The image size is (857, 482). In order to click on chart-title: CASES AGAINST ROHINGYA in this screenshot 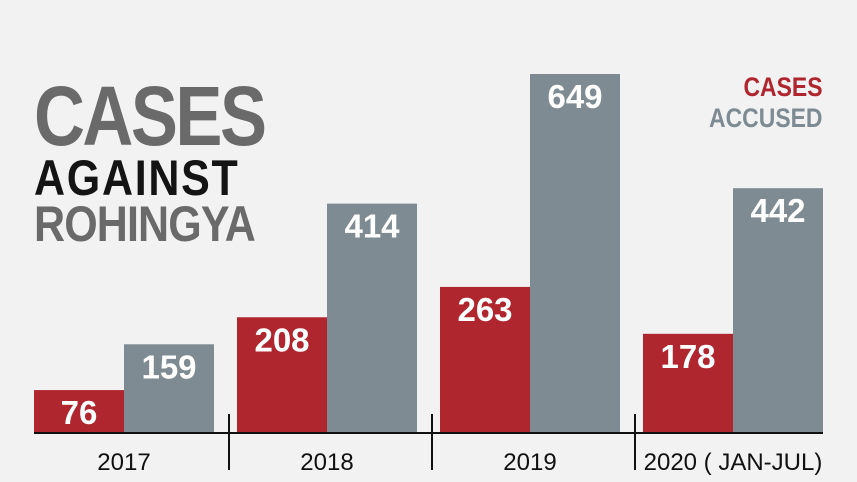, I will do `click(171, 160)`.